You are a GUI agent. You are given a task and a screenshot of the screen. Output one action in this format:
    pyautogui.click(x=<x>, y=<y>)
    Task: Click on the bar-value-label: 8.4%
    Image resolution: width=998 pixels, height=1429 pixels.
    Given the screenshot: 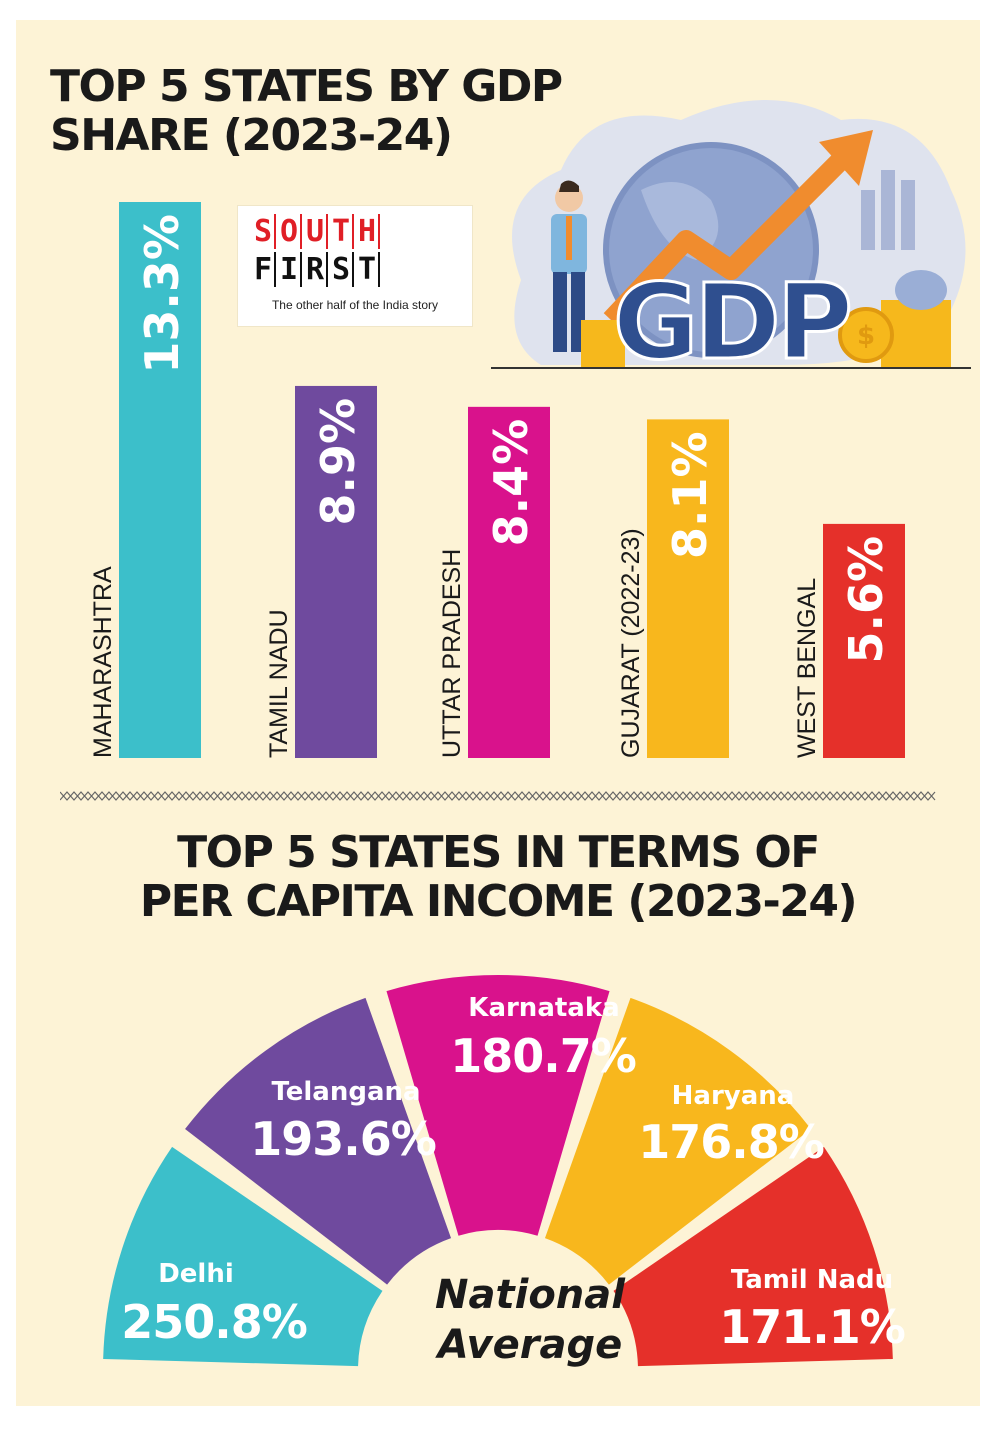 What is the action you would take?
    pyautogui.click(x=511, y=483)
    